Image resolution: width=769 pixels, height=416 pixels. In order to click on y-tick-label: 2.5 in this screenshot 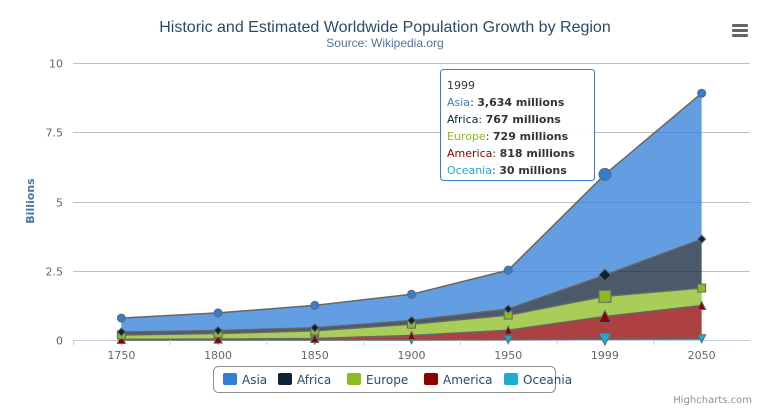, I will do `click(55, 272)`.